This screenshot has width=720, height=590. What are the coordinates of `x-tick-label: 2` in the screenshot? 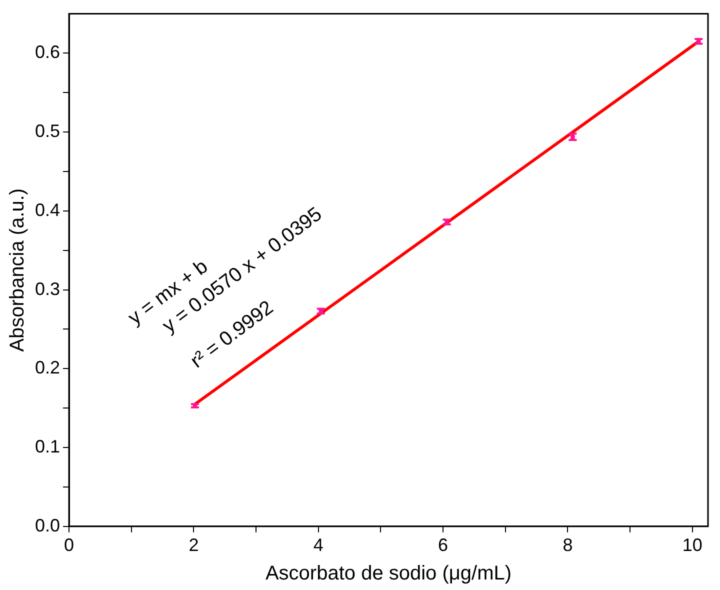 It's located at (193, 545).